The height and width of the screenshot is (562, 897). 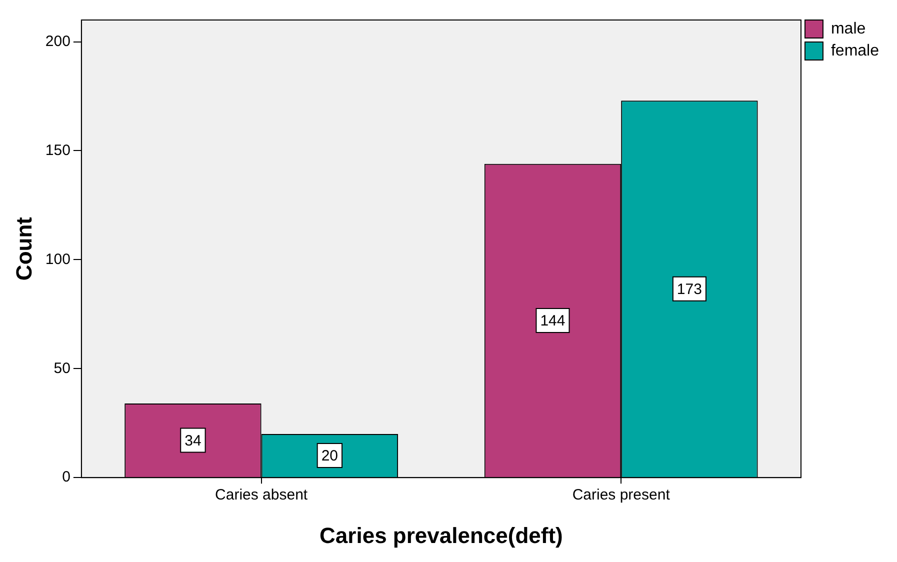 I want to click on data-label: 144, so click(x=553, y=321).